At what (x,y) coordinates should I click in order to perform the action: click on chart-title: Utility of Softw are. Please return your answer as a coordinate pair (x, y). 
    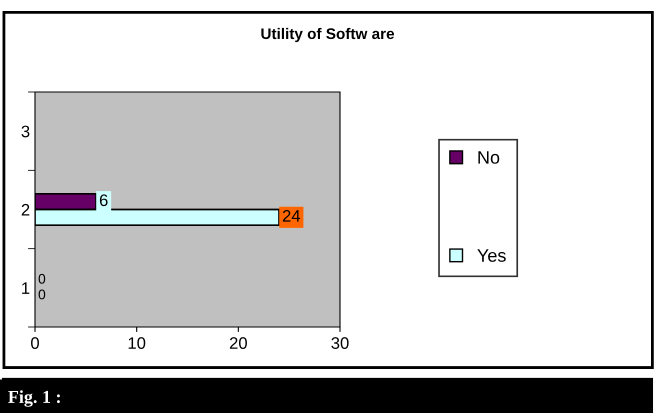
    Looking at the image, I should click on (327, 35).